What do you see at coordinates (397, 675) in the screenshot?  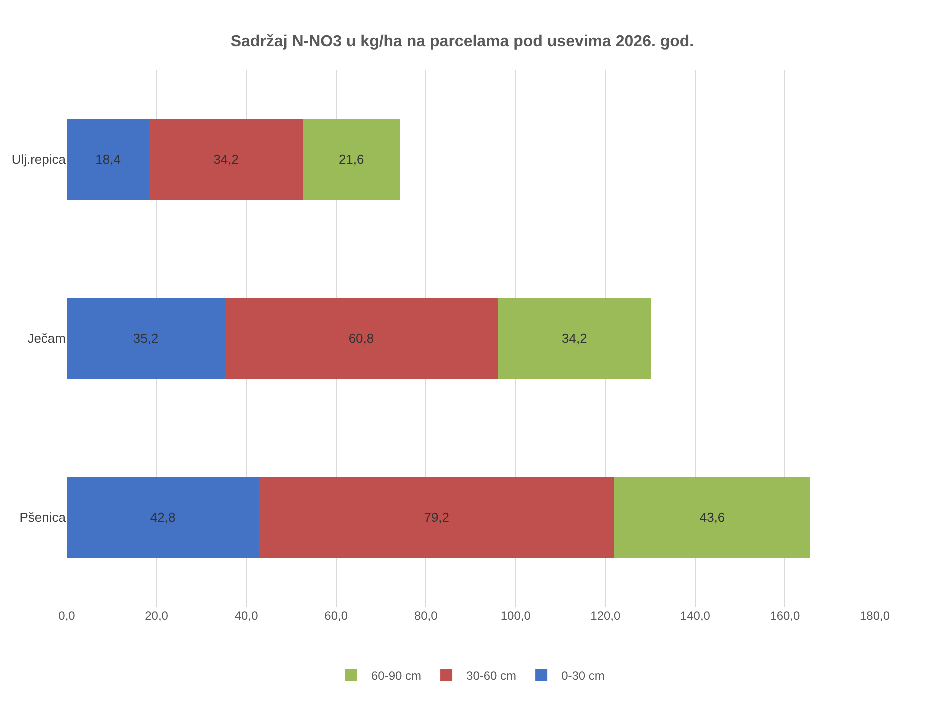 I see `legend-label: 60-90 cm` at bounding box center [397, 675].